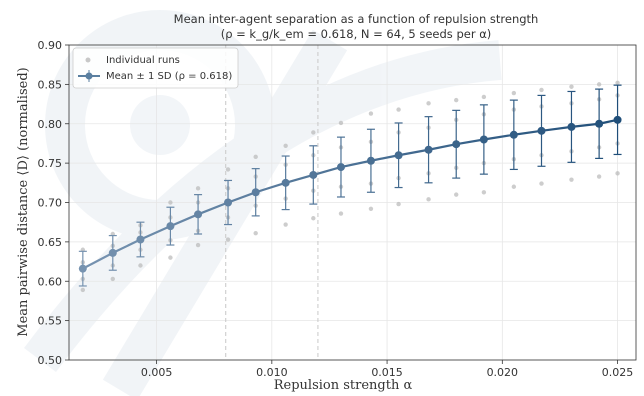 The height and width of the screenshot is (396, 644). I want to click on x-tick-label: 0.010, so click(272, 372).